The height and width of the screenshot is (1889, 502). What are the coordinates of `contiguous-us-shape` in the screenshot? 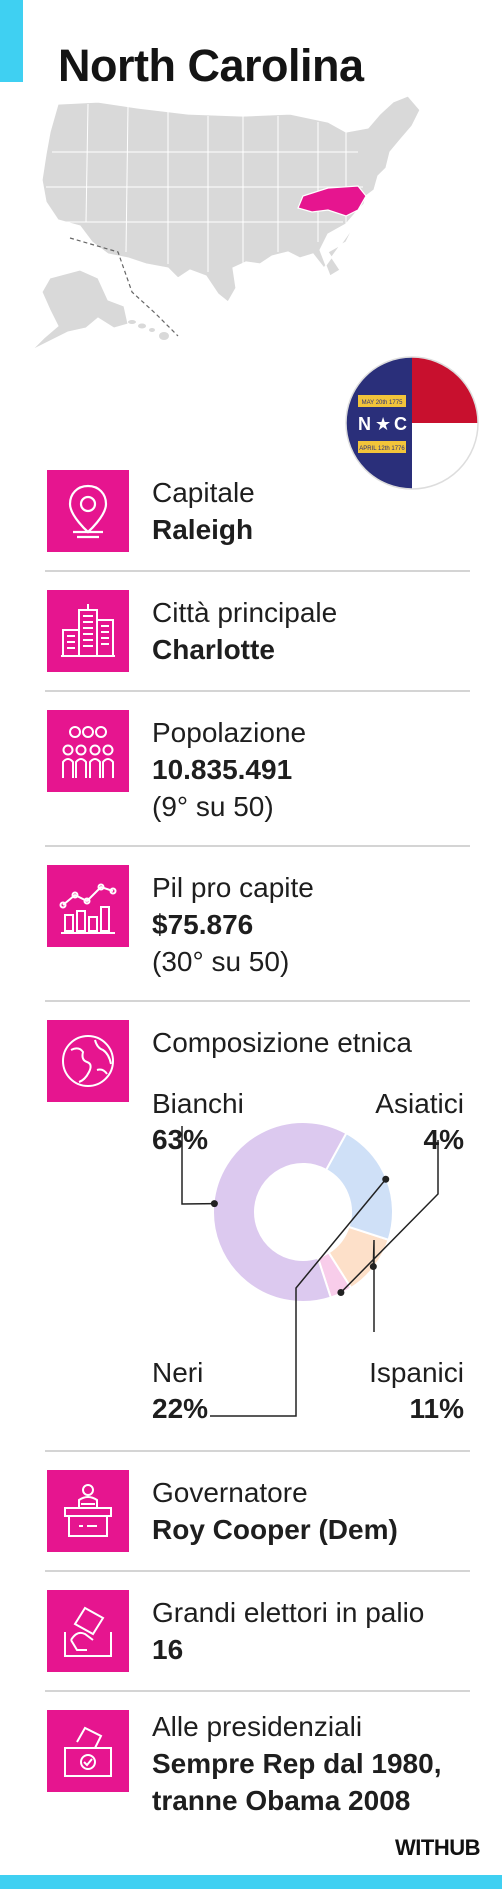 It's located at (231, 199).